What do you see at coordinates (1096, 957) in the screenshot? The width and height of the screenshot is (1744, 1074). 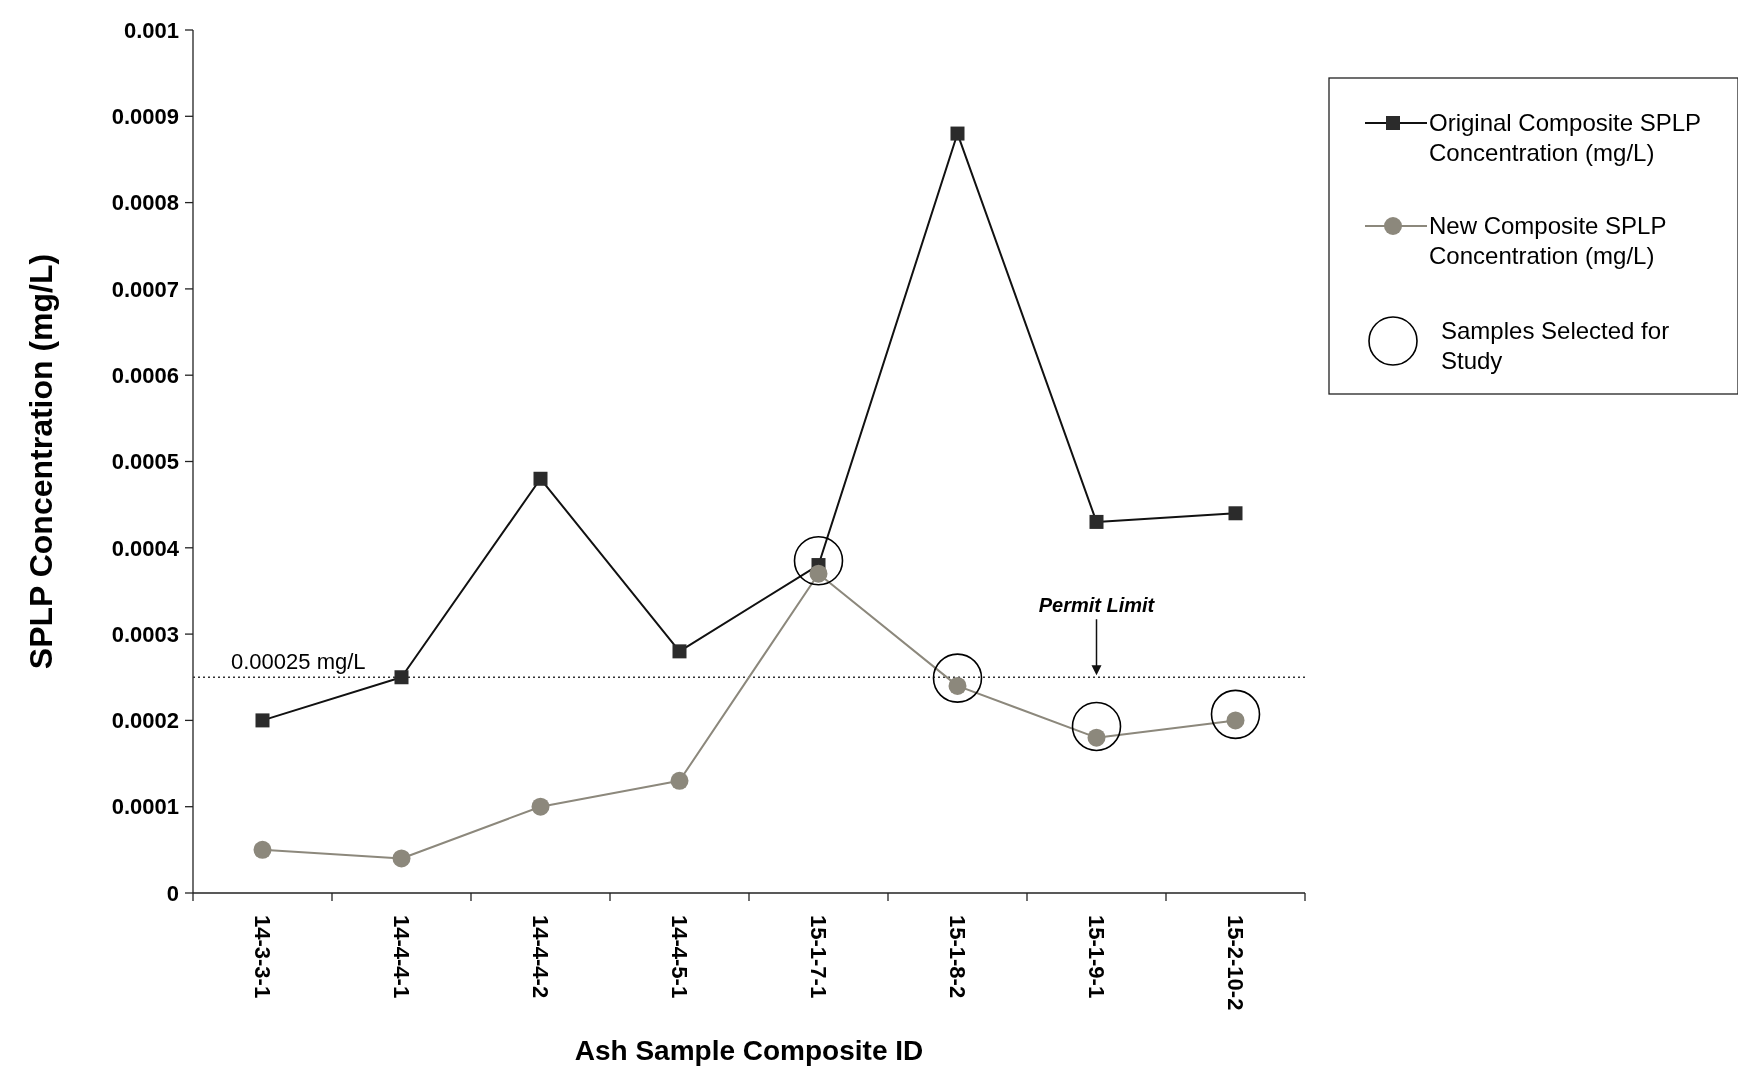 I see `x-tick-label: 15-1-9-1` at bounding box center [1096, 957].